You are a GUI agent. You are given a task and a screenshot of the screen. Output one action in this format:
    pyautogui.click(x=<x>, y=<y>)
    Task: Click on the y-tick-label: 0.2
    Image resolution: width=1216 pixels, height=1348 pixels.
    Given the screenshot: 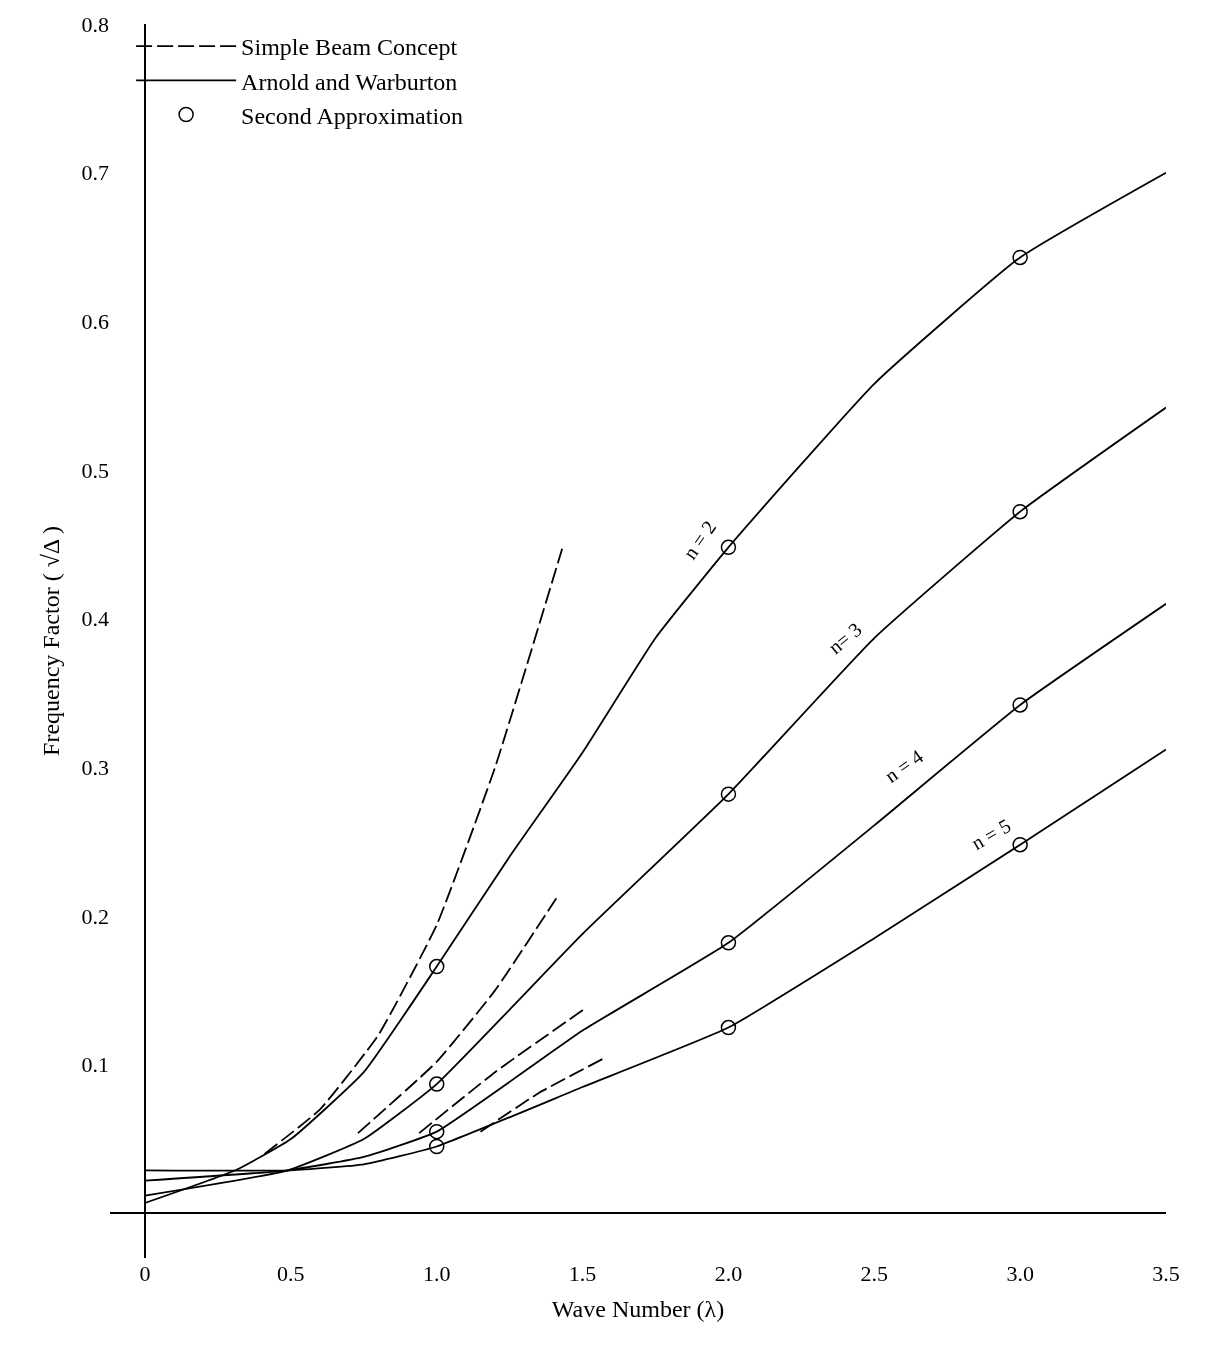 What is the action you would take?
    pyautogui.click(x=95, y=916)
    